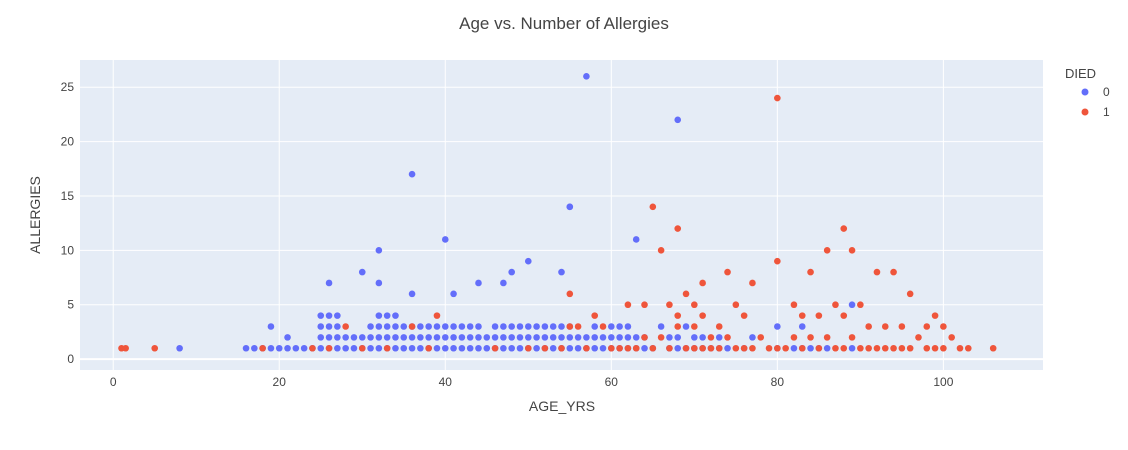 This screenshot has width=1128, height=450. I want to click on legend: DIED 0 1, so click(1087, 92).